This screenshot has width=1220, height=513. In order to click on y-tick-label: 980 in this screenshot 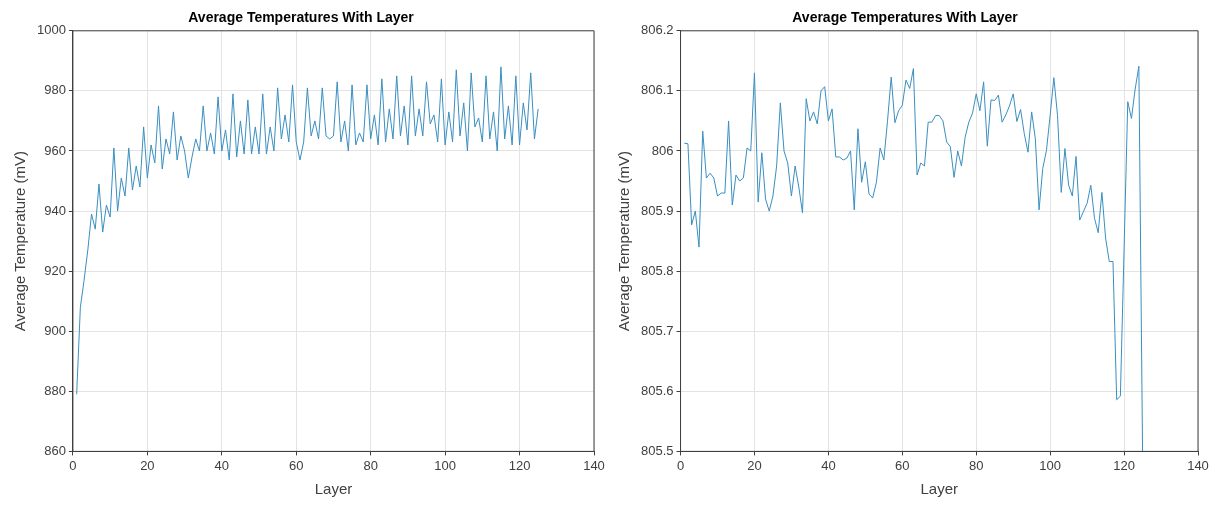, I will do `click(55, 90)`.